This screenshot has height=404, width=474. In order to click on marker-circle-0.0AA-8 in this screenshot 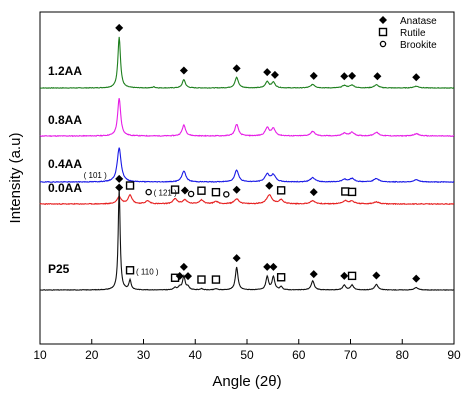, I will do `click(226, 194)`.